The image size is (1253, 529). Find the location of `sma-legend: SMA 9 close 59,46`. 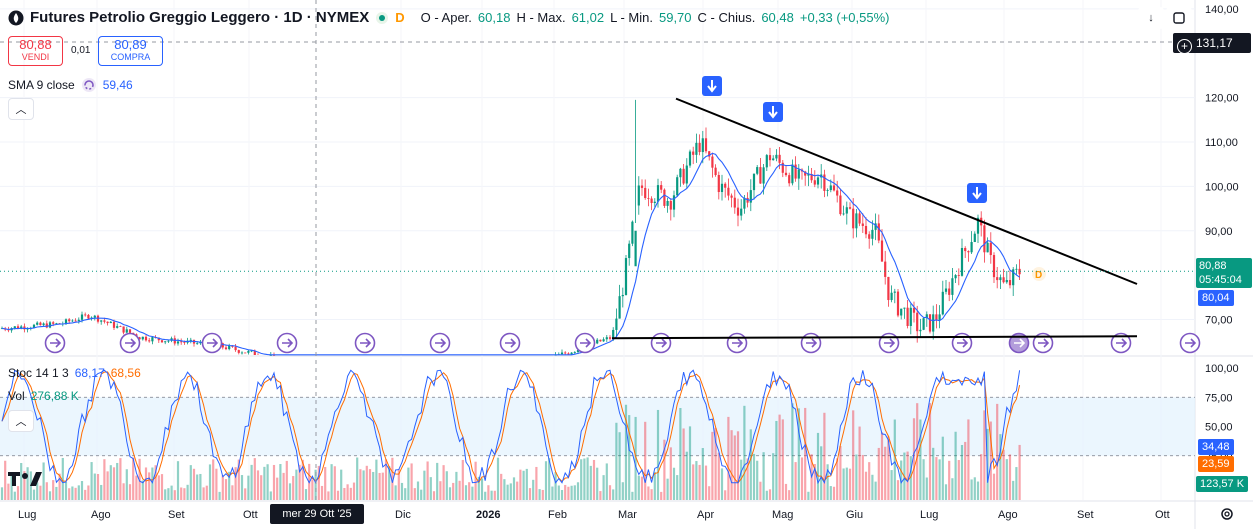

sma-legend: SMA 9 close 59,46 is located at coordinates (70, 85).